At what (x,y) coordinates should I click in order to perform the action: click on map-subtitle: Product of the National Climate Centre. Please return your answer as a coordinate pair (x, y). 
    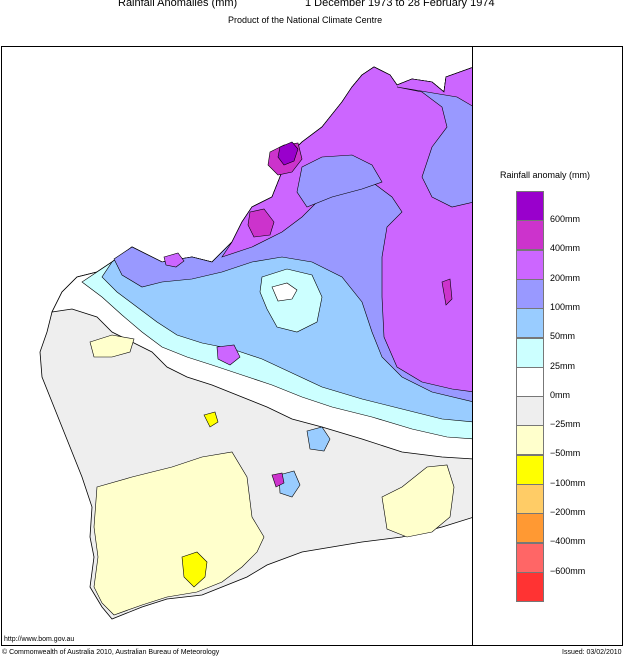
    Looking at the image, I should click on (305, 20).